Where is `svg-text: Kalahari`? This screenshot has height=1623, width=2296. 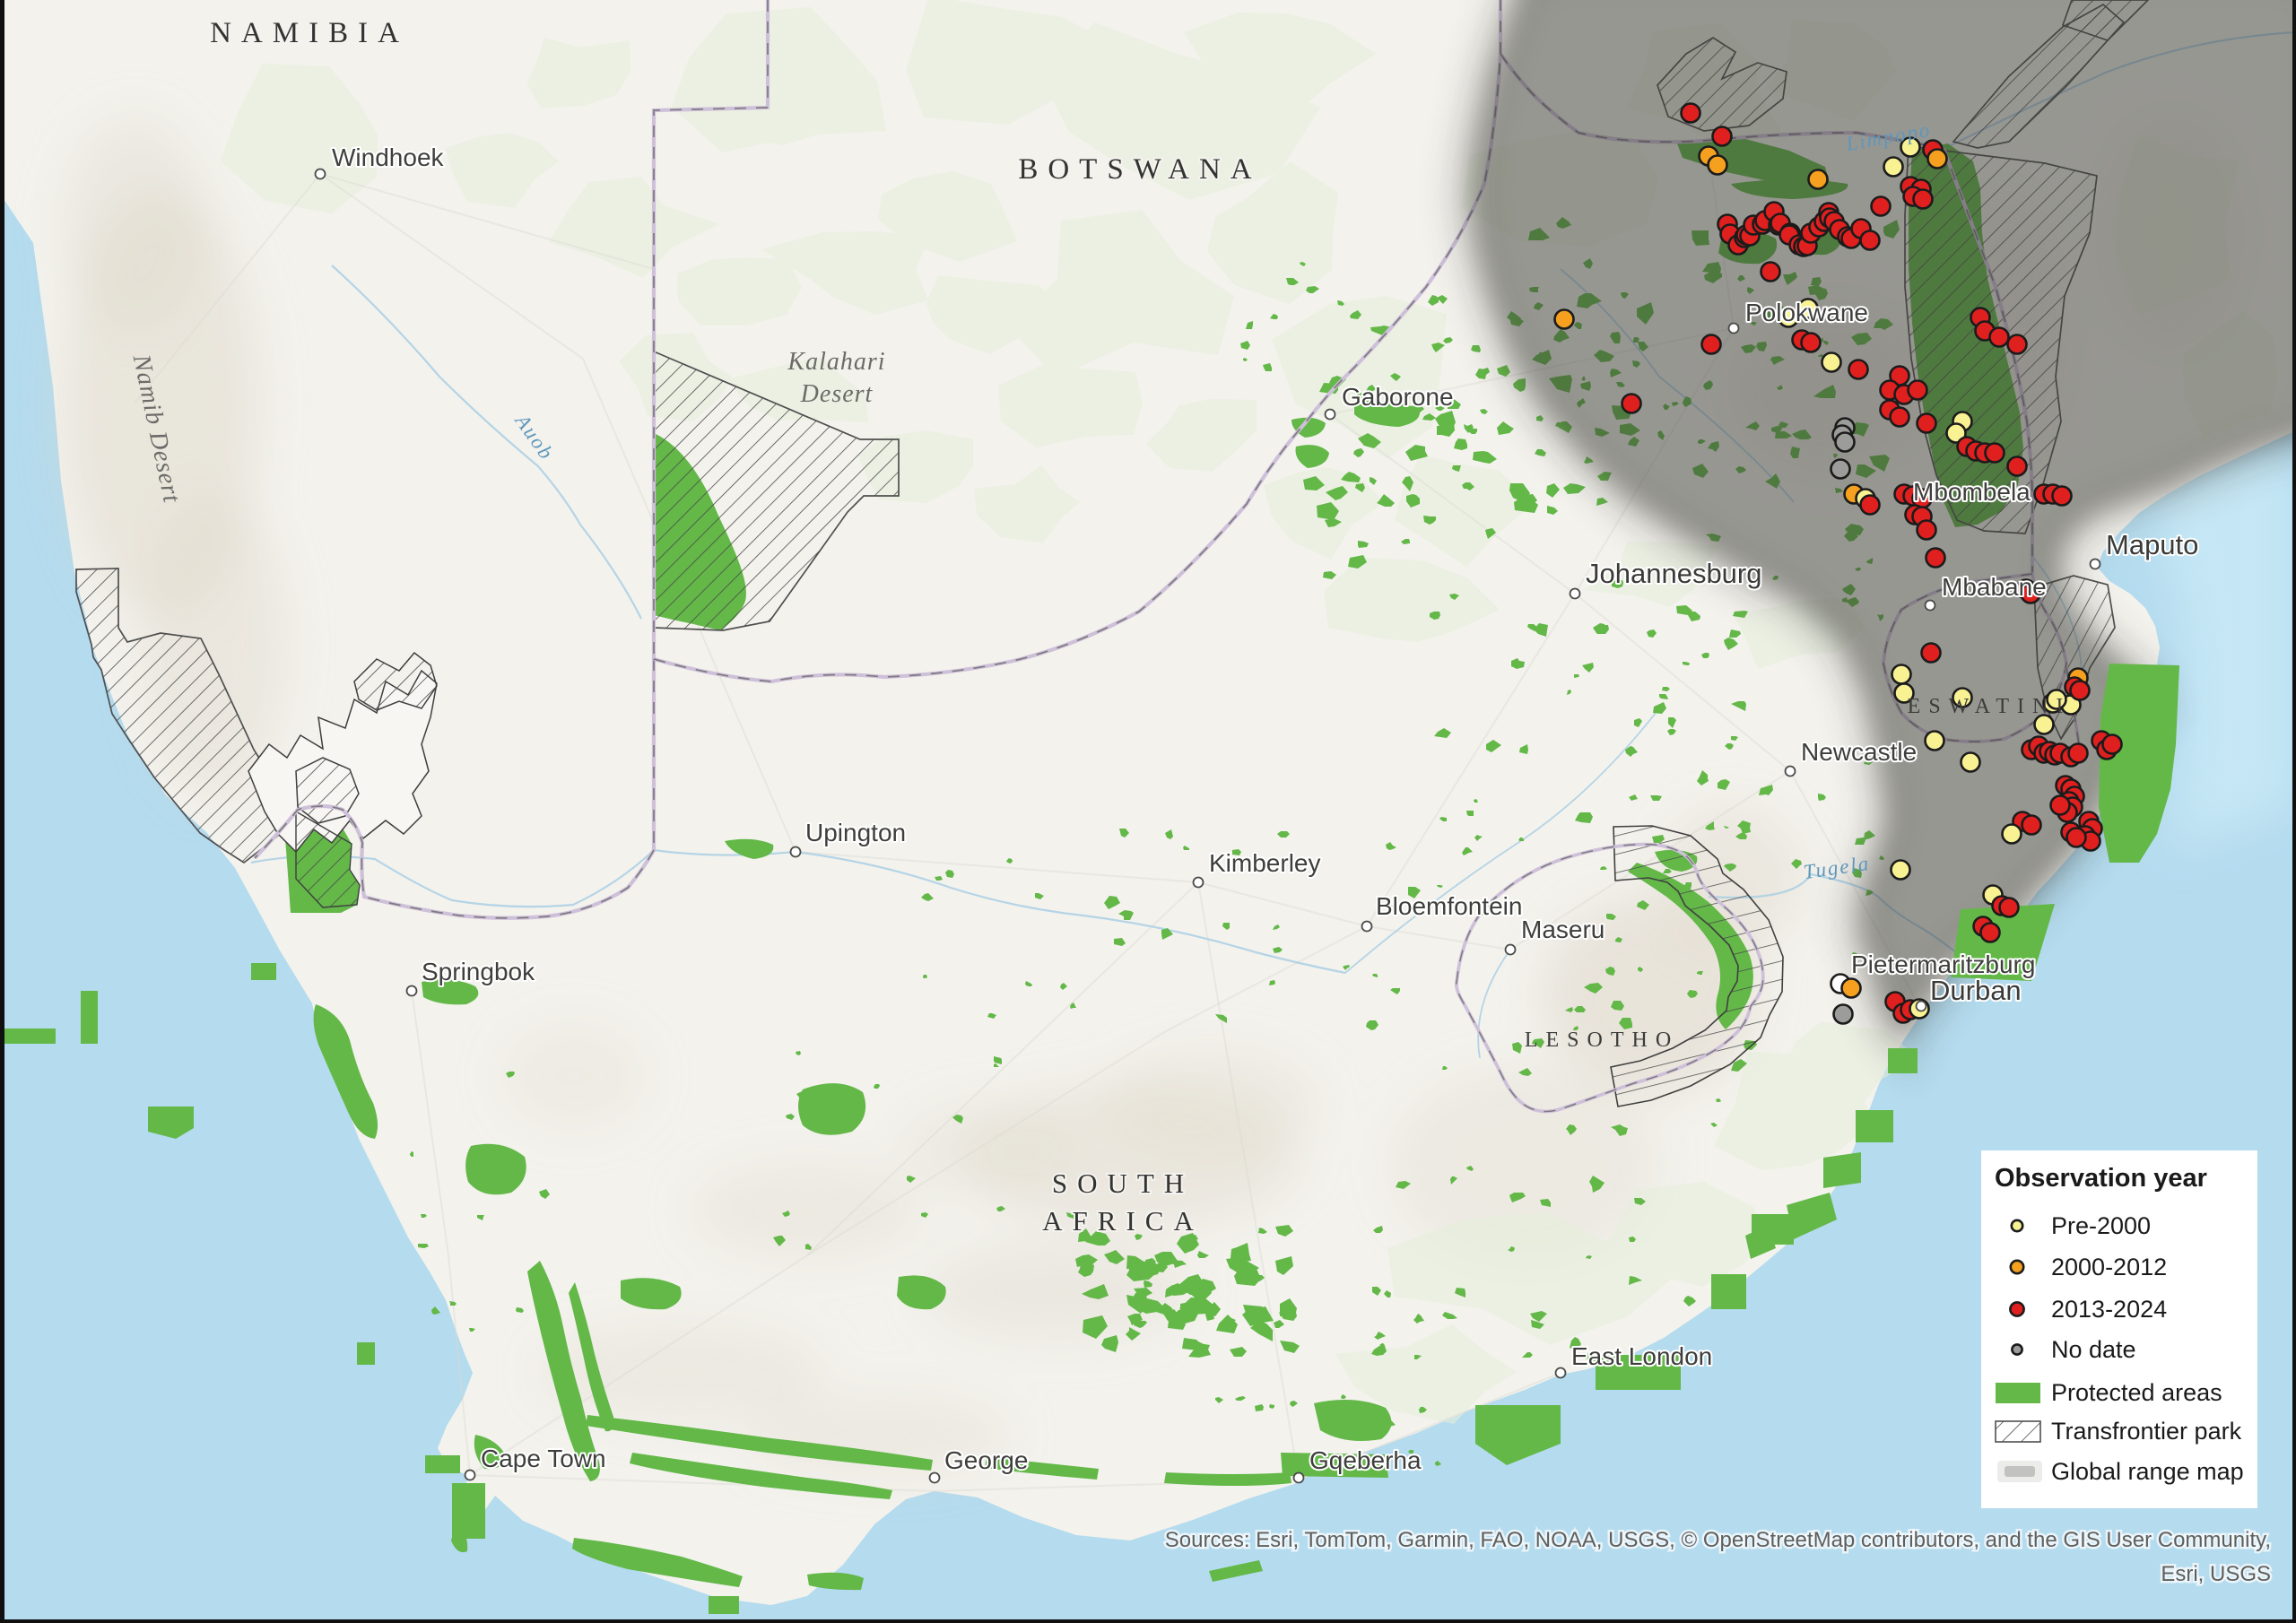
svg-text: Kalahari is located at coordinates (836, 362).